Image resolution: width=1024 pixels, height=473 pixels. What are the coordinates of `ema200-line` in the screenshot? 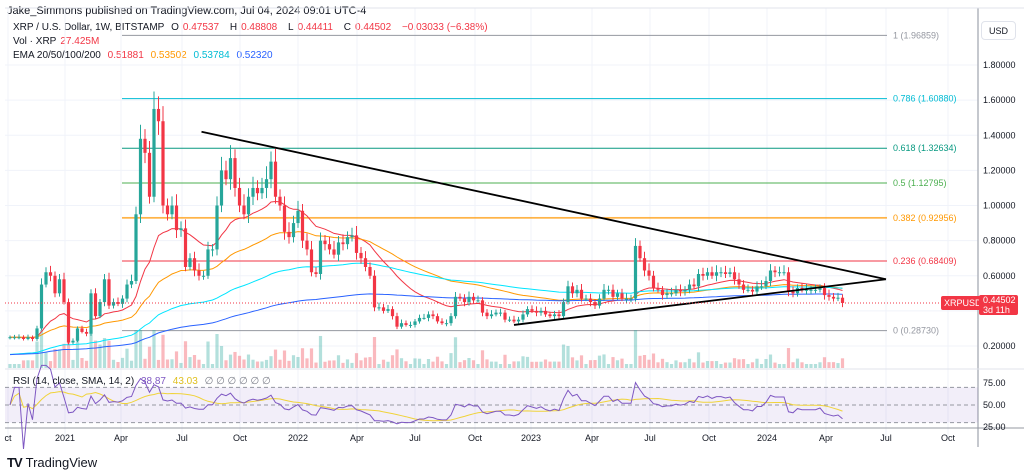 It's located at (426, 324).